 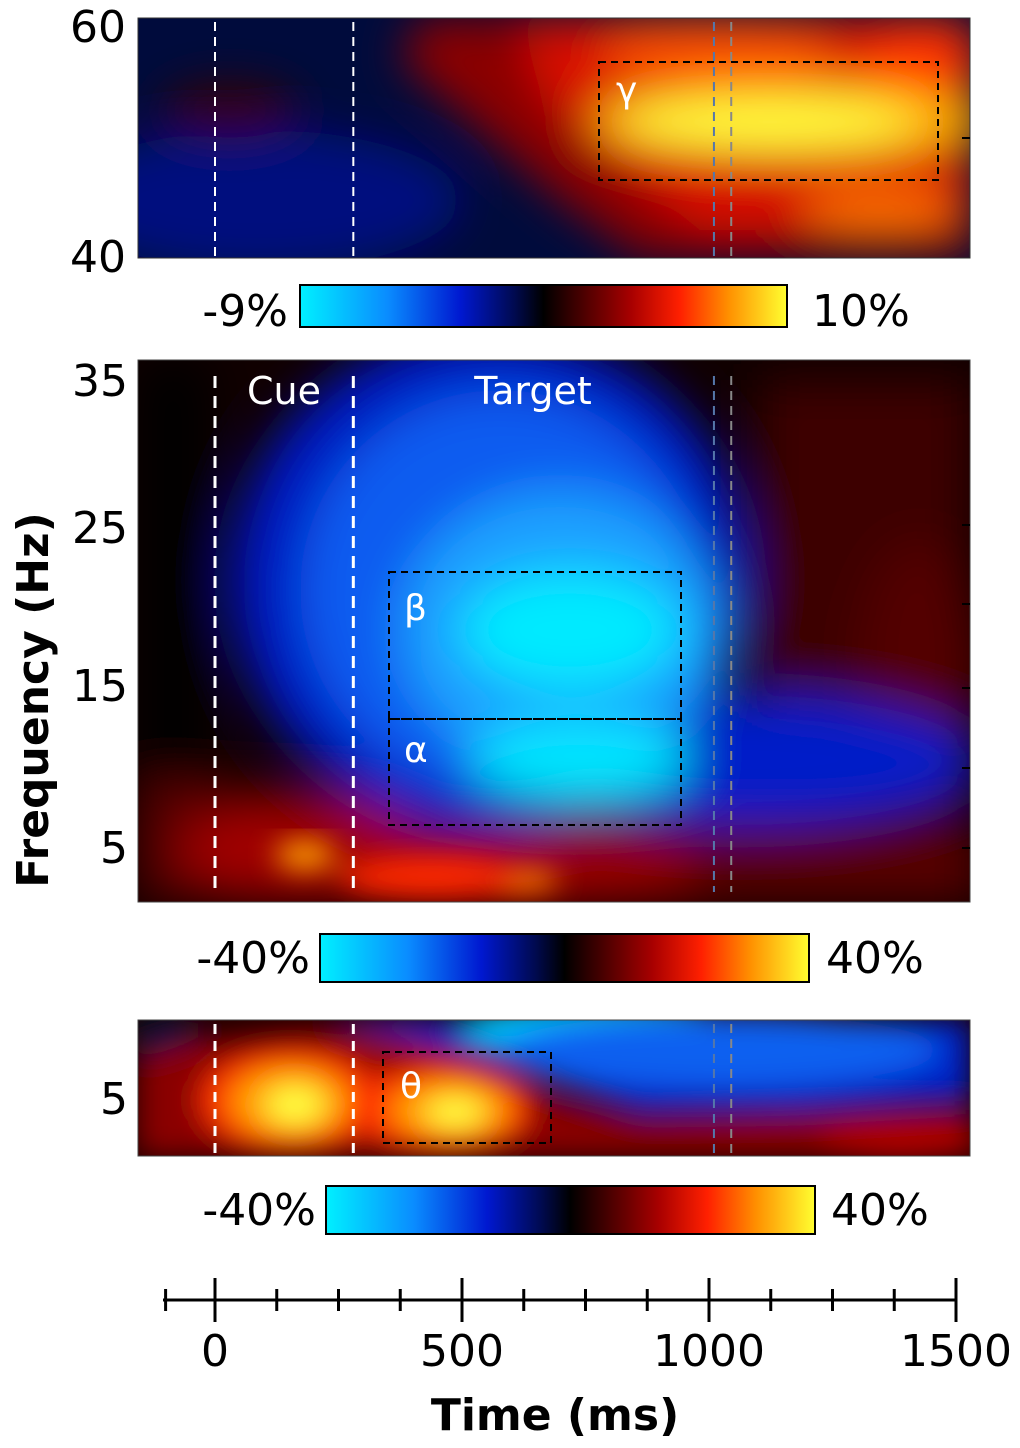 I want to click on theta-heatmap, so click(x=554, y=1088).